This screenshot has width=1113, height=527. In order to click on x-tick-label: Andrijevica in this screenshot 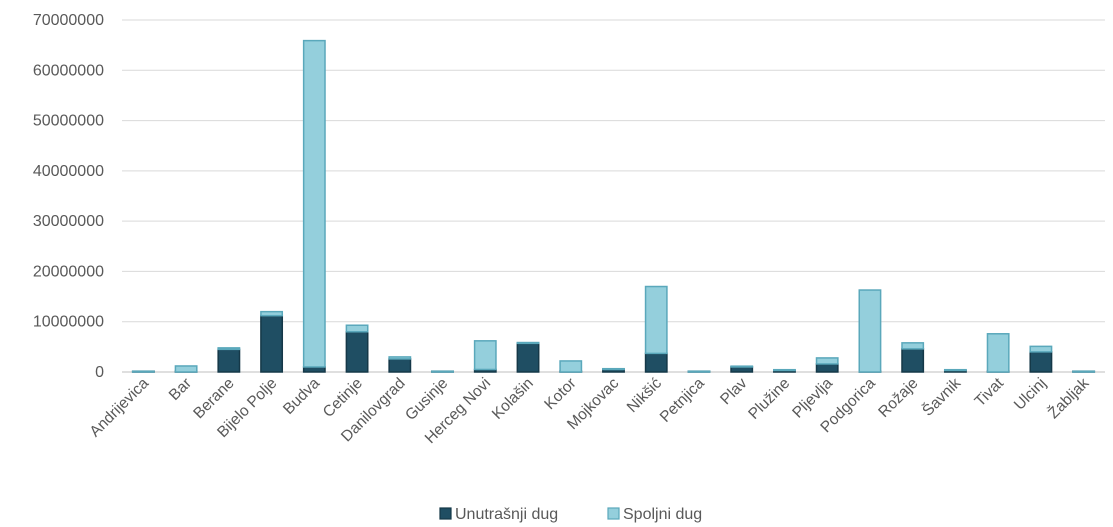, I will do `click(120, 408)`.